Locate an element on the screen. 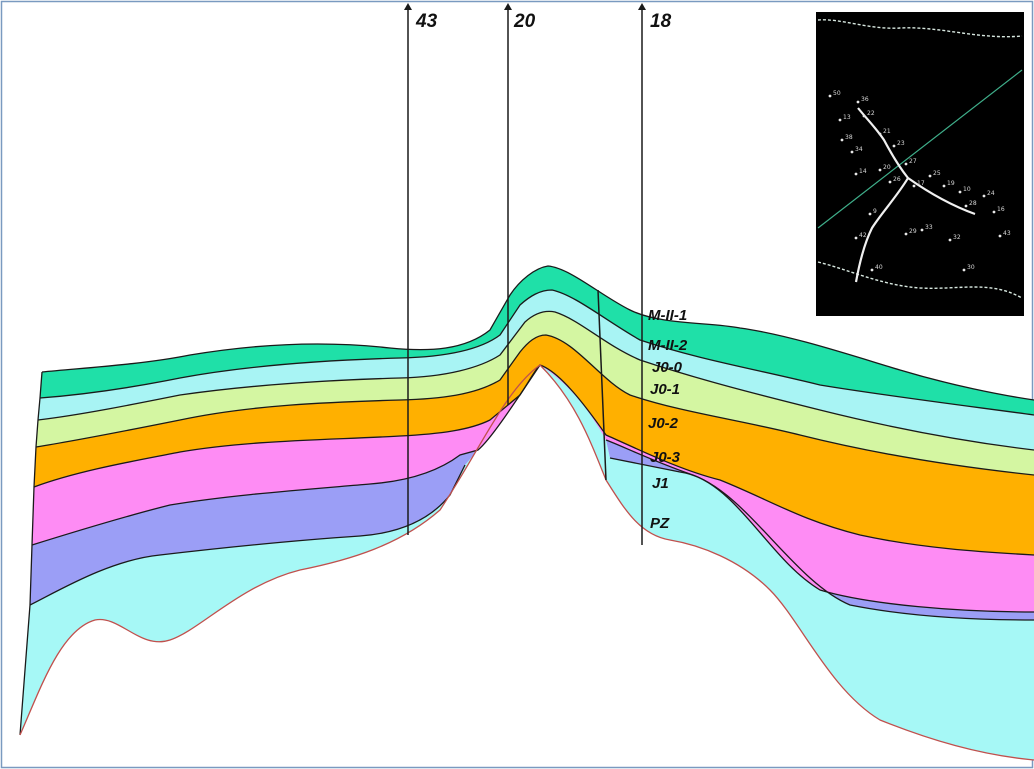 This screenshot has height=769, width=1034. inset-map-point-label: 10 is located at coordinates (967, 189).